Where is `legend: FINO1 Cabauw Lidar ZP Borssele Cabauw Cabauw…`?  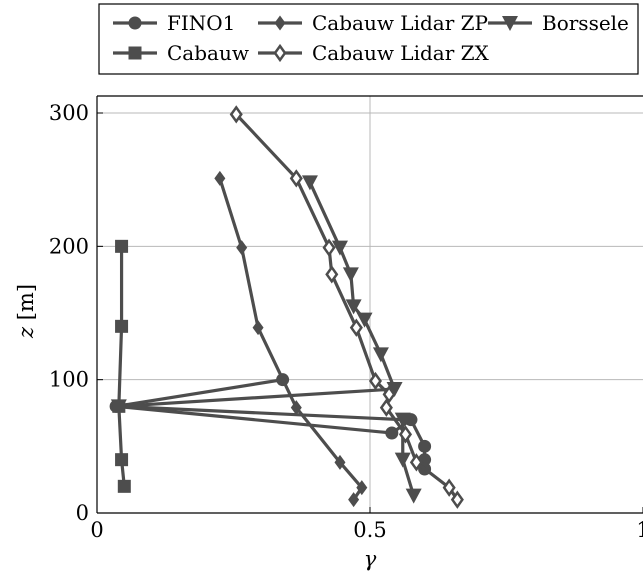
legend: FINO1 Cabauw Lidar ZP Borssele Cabauw Cabauw… is located at coordinates (368, 39).